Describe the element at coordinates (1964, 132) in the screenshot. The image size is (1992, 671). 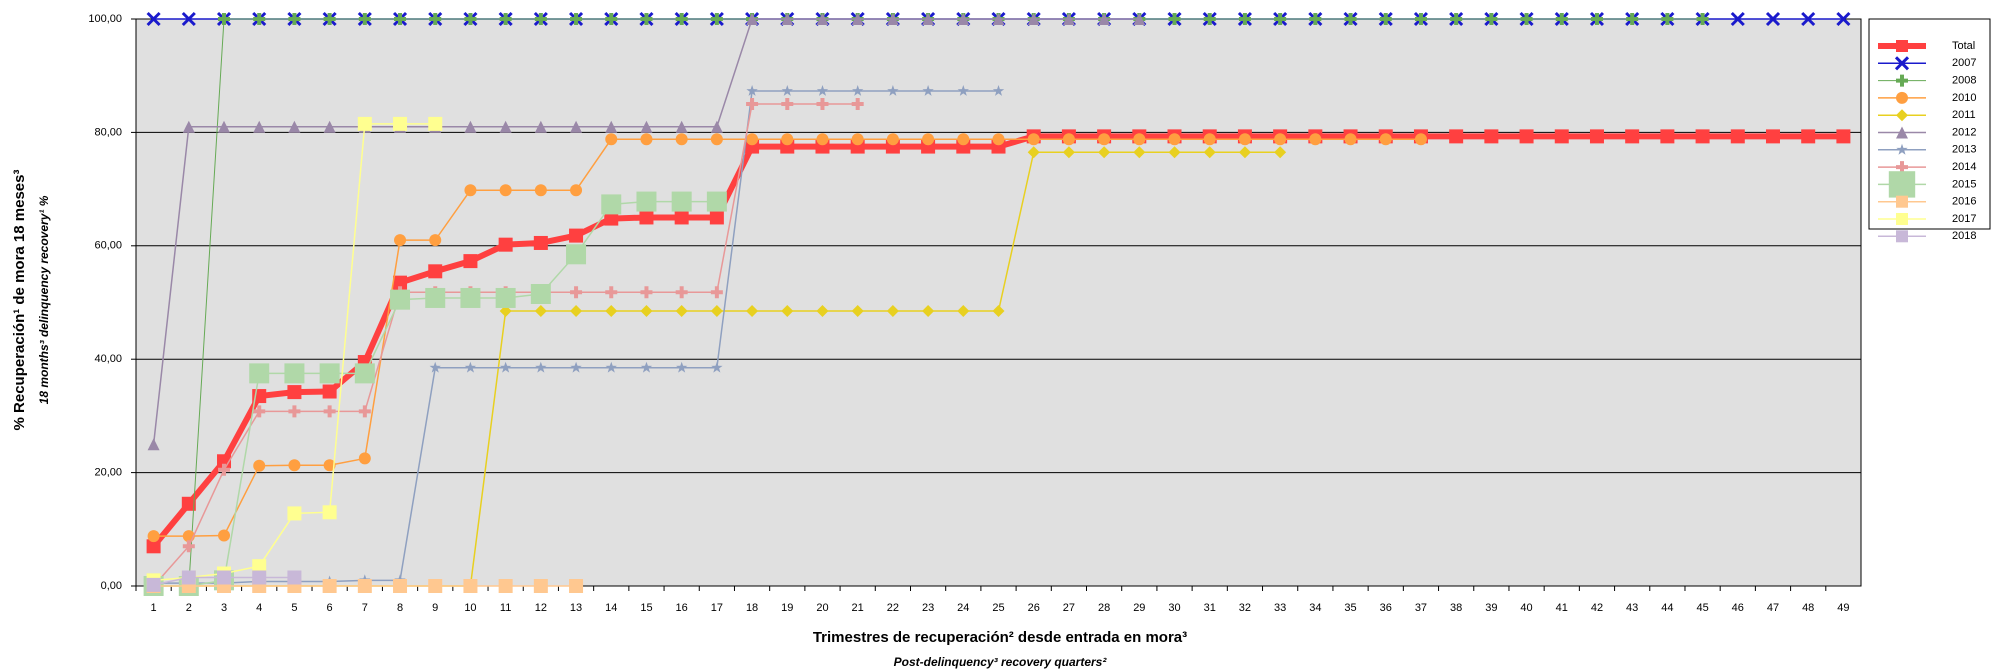
I see `legend-label: 2012` at that location.